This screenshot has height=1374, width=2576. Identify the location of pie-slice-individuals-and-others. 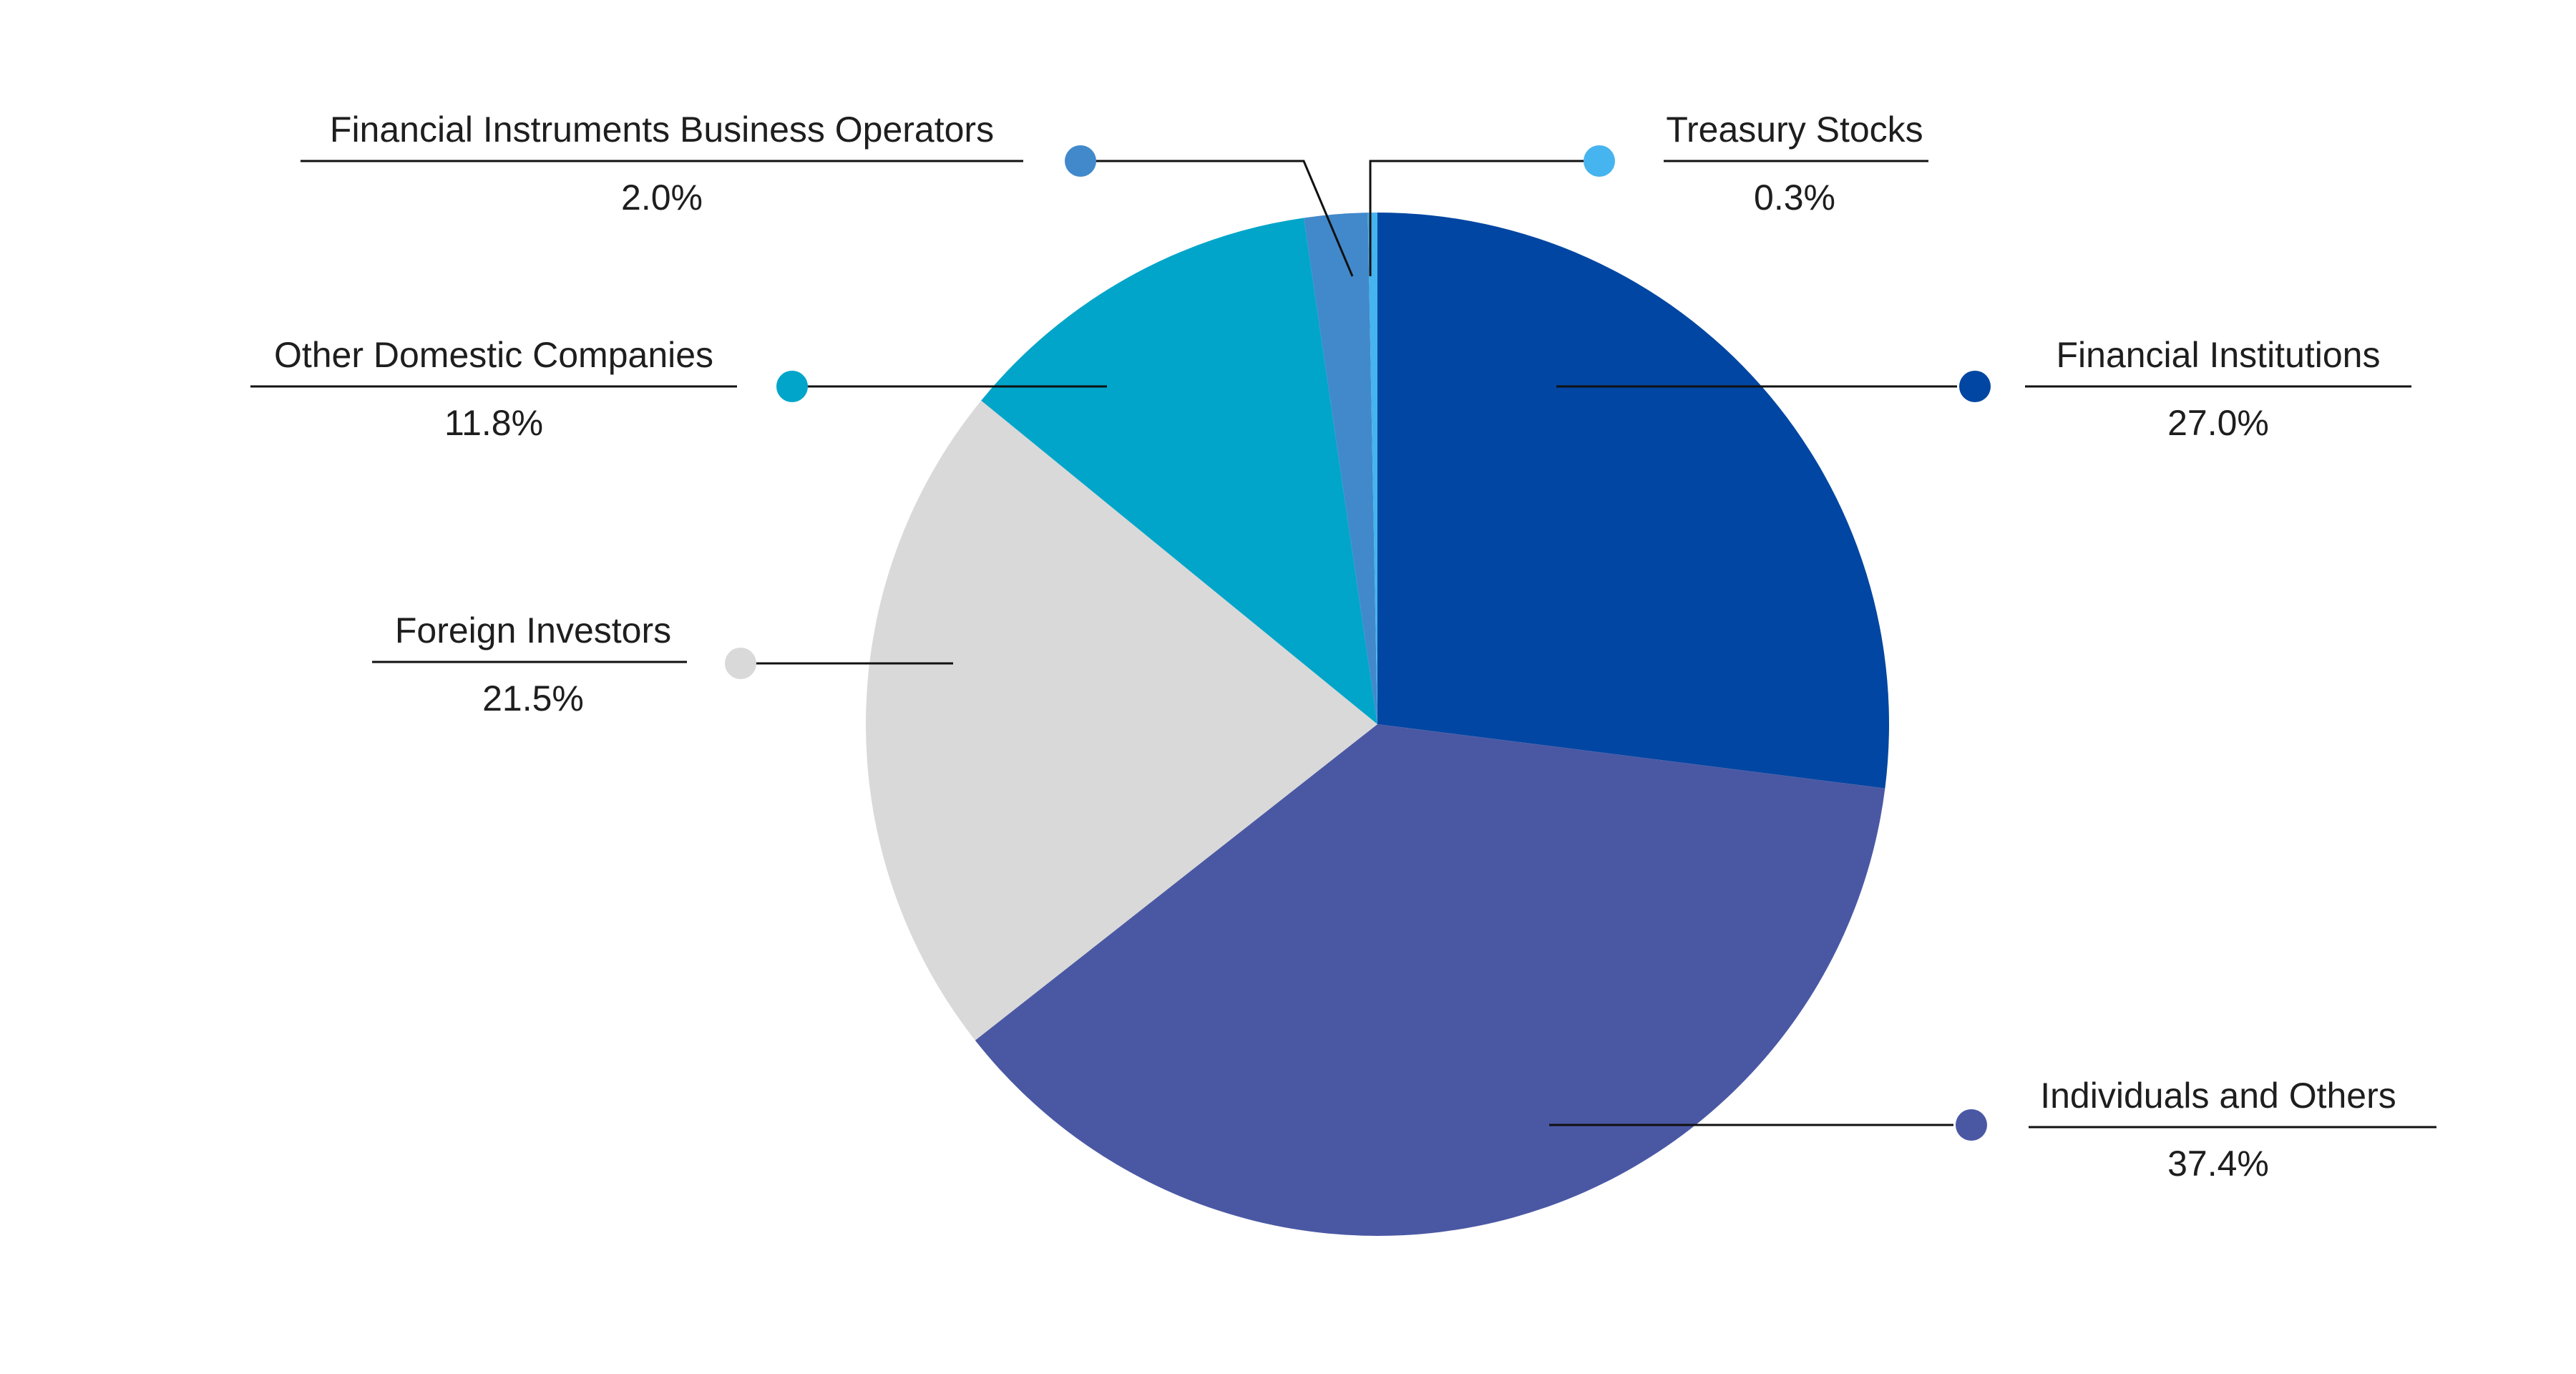
(1430, 980).